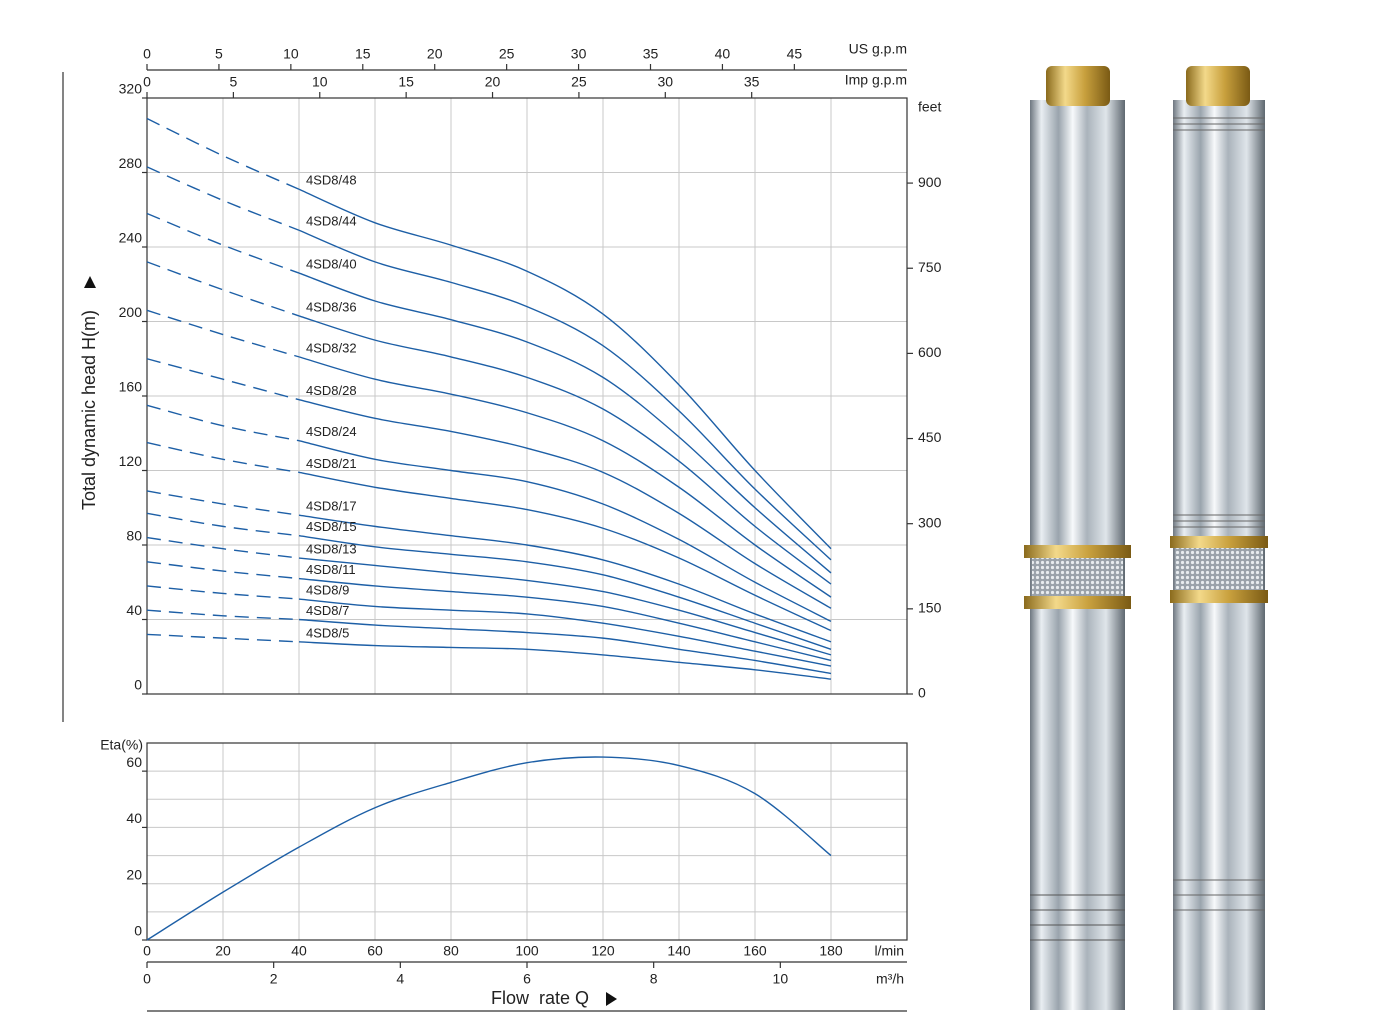  Describe the element at coordinates (755, 951) in the screenshot. I see `x-tick-label: 160` at that location.